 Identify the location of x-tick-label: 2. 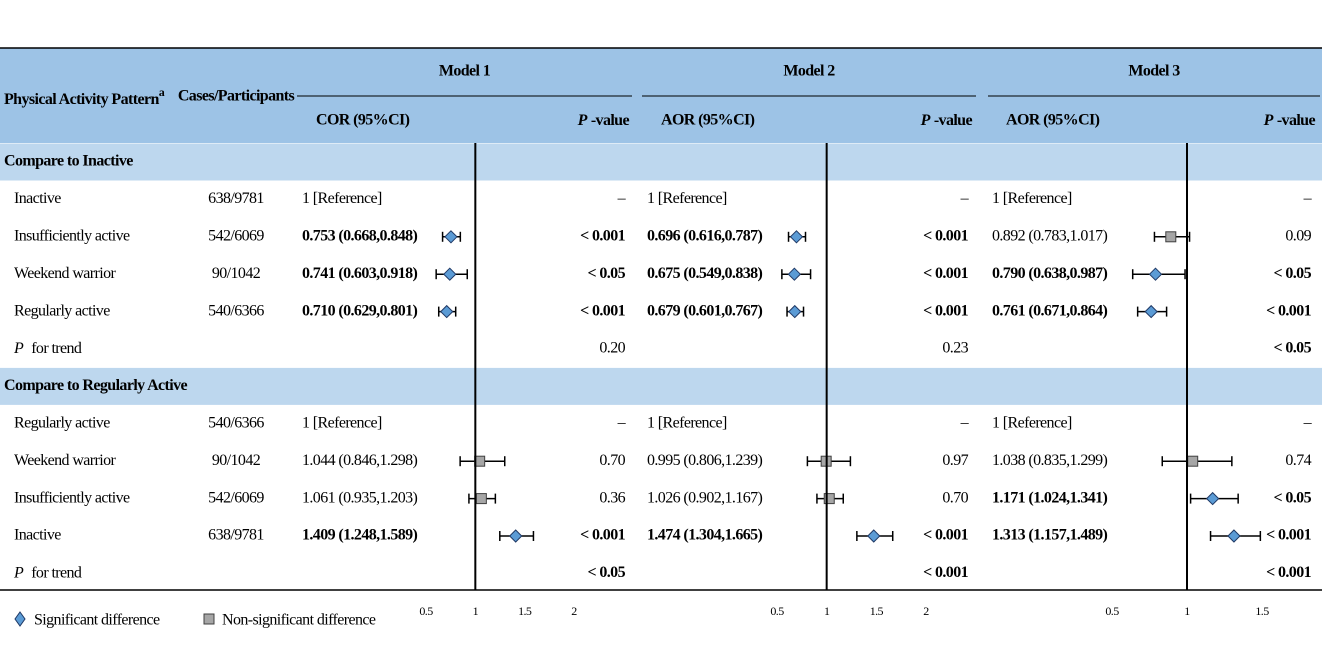
(574, 611).